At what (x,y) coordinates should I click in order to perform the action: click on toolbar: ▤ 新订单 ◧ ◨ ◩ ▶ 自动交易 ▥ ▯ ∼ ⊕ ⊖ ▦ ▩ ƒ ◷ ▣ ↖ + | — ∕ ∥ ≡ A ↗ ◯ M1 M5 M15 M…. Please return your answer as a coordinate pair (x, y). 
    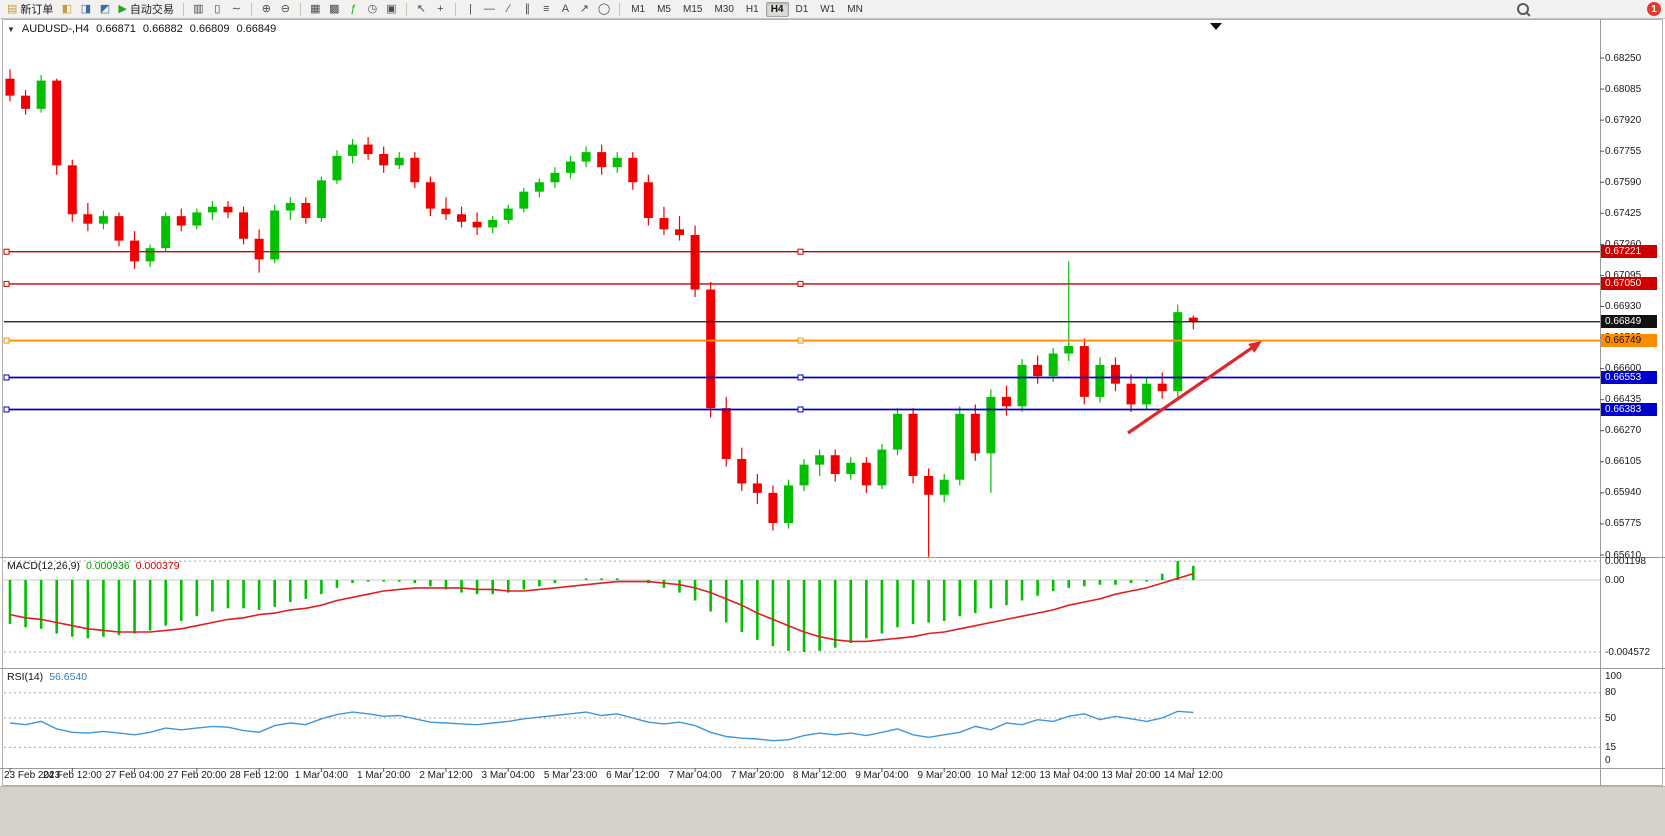
    Looking at the image, I should click on (832, 9).